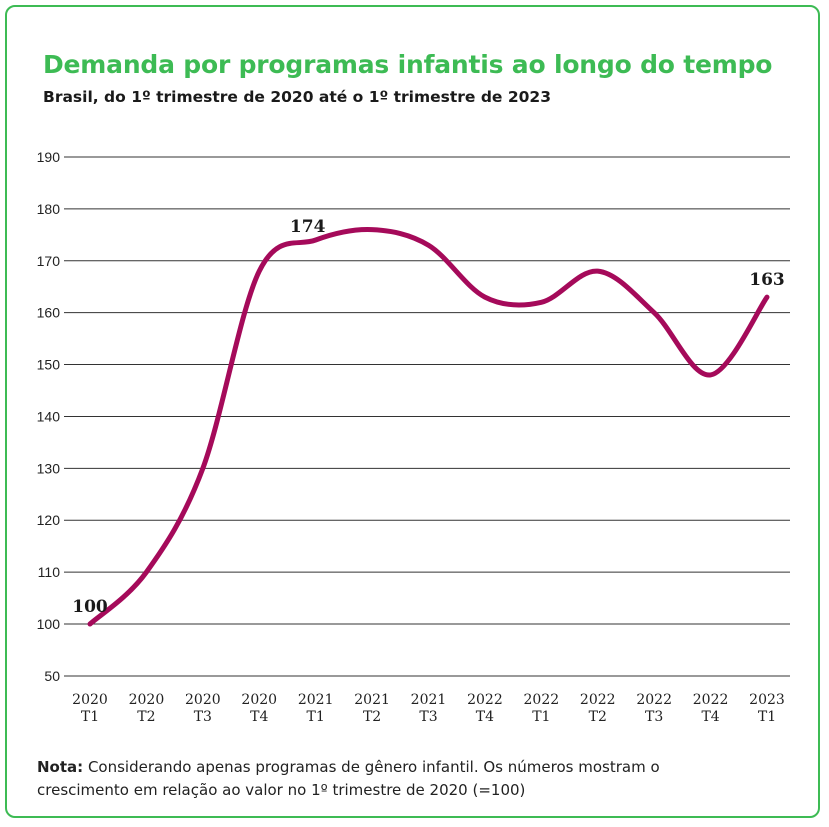  What do you see at coordinates (49, 365) in the screenshot?
I see `y-tick-label: 150` at bounding box center [49, 365].